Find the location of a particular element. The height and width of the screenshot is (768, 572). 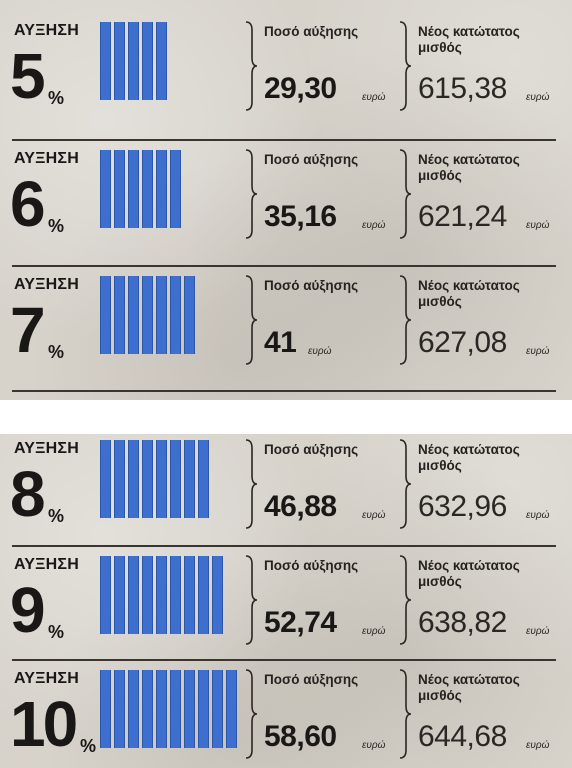

new-wage-value: 638,82 is located at coordinates (462, 622).